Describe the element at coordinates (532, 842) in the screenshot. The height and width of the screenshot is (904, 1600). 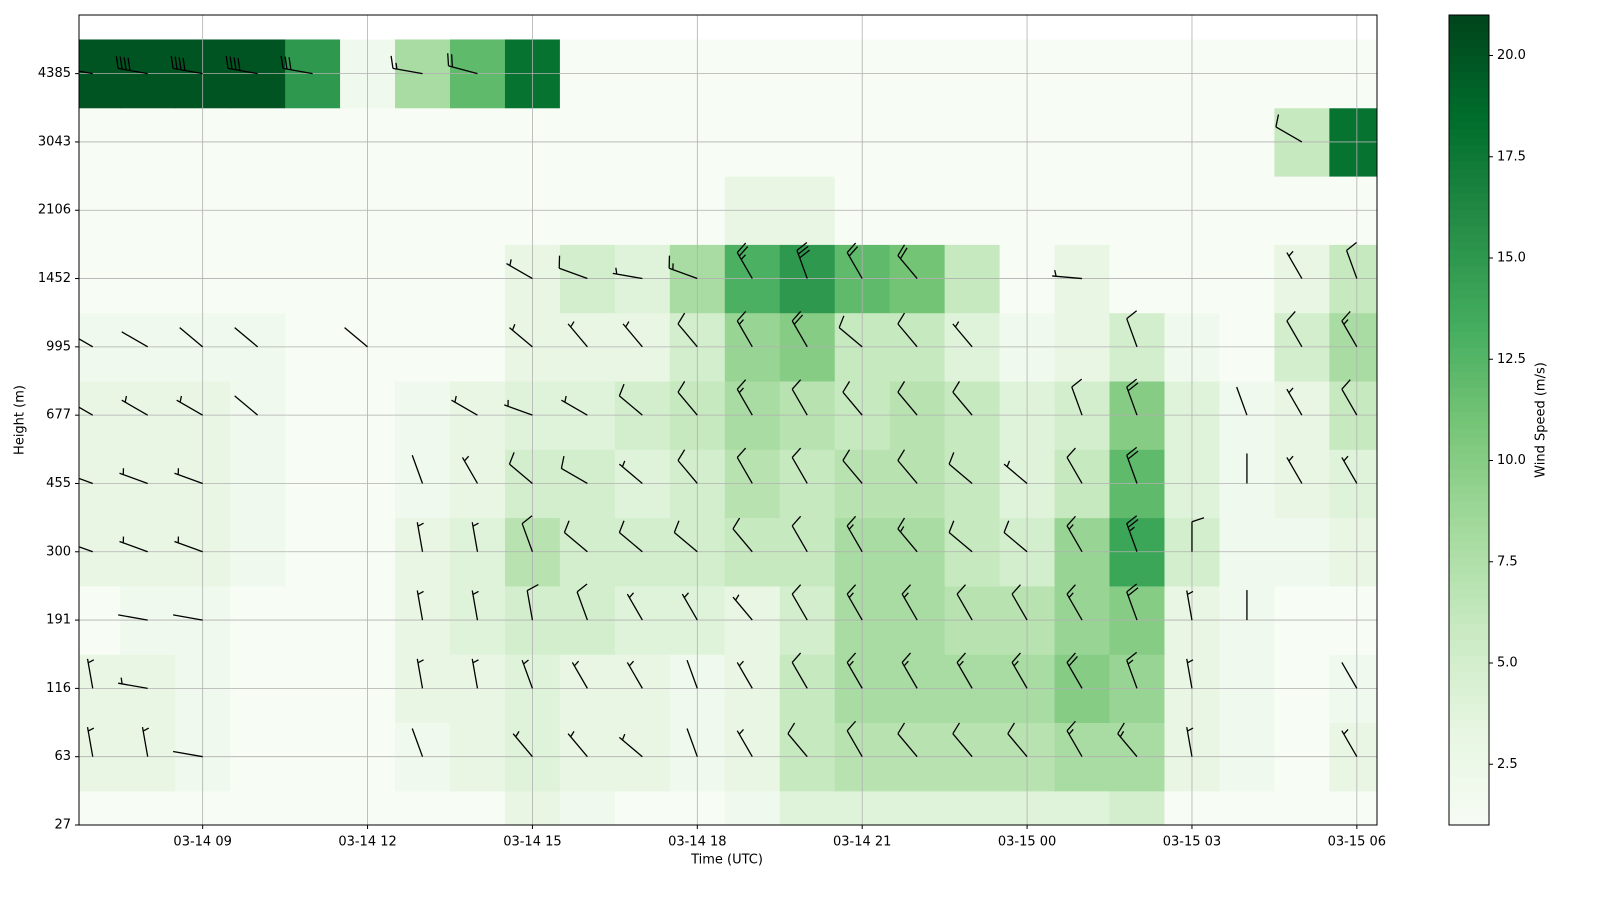
I see `x-tick-label: 03-14 15` at that location.